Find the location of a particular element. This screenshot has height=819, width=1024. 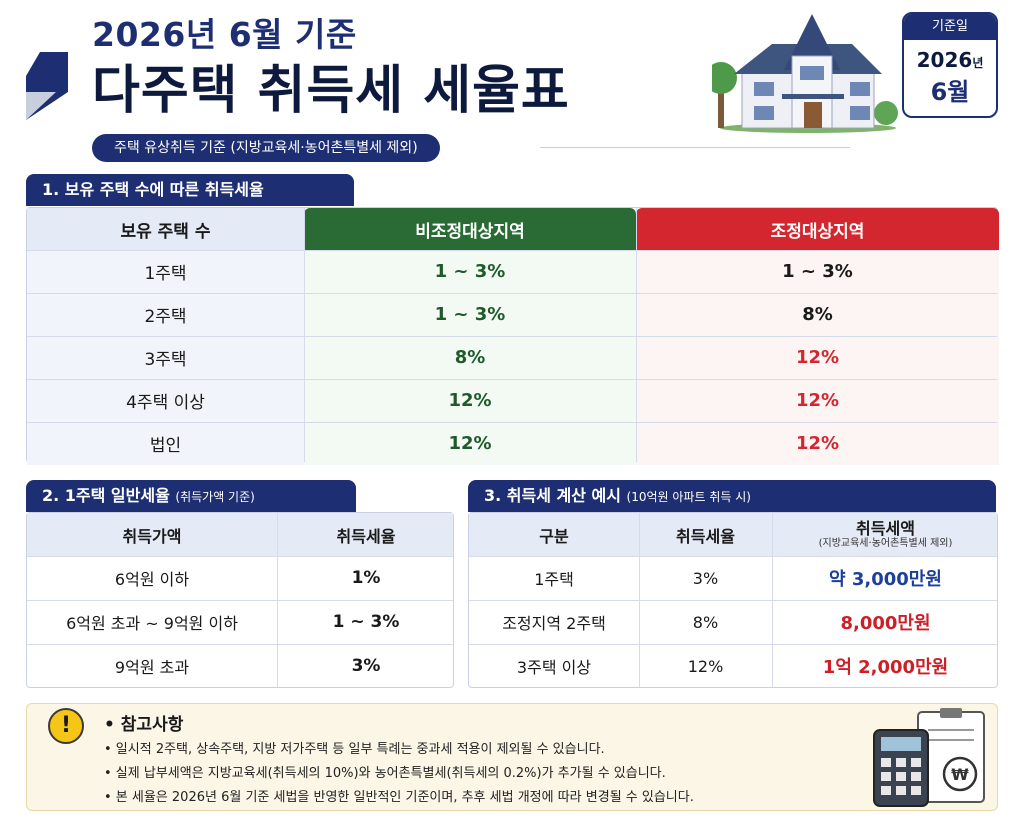

rate-cell: 1 ~ 3% is located at coordinates (366, 622).